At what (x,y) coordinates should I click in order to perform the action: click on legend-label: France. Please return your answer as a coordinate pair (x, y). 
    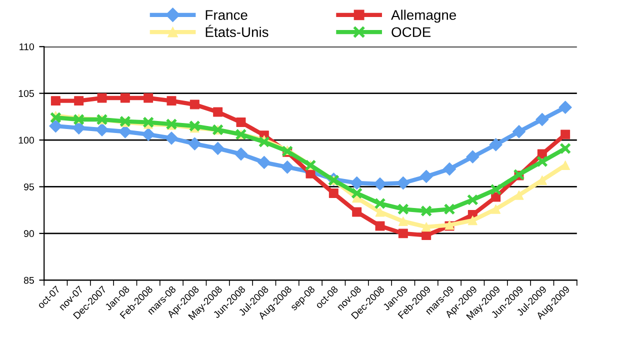
    Looking at the image, I should click on (227, 15).